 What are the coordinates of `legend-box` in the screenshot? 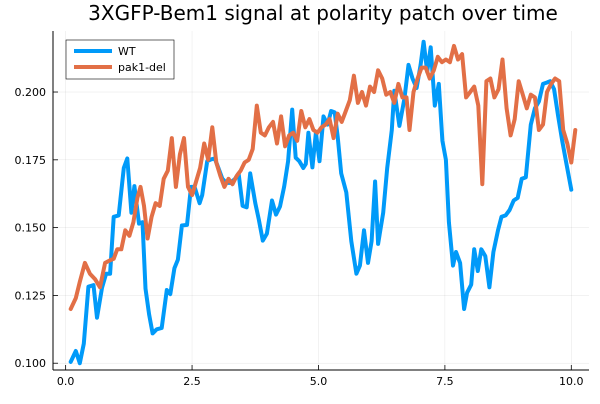 It's located at (120, 59).